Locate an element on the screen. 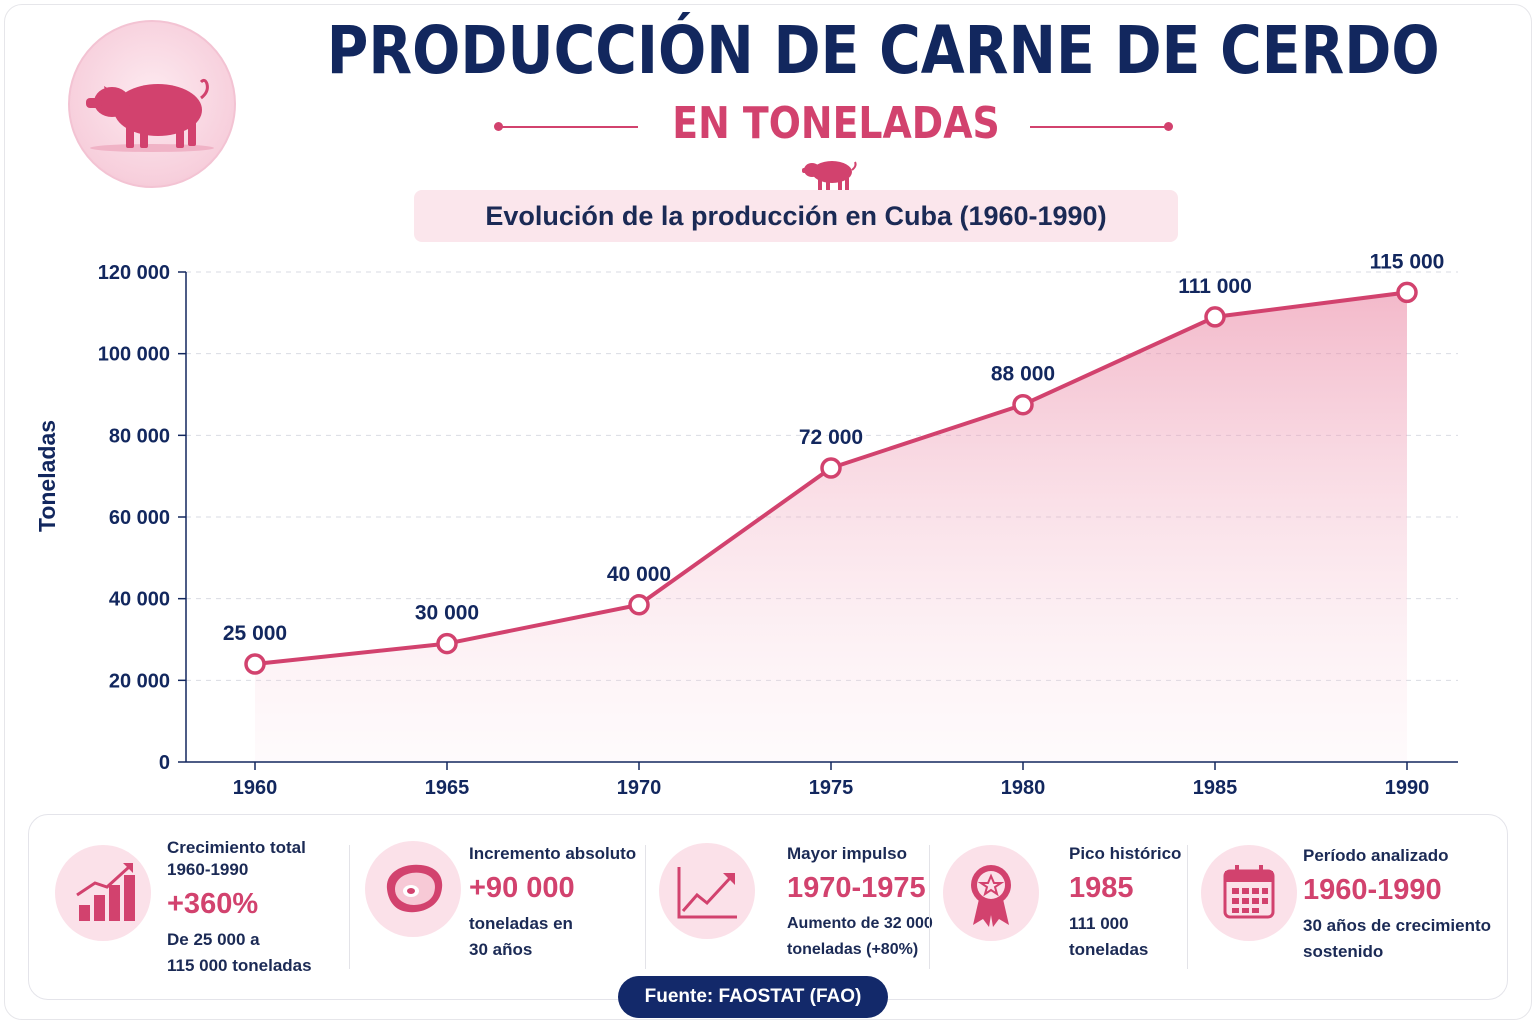 The image size is (1536, 1024). subtitle: EN TONELADAS is located at coordinates (836, 123).